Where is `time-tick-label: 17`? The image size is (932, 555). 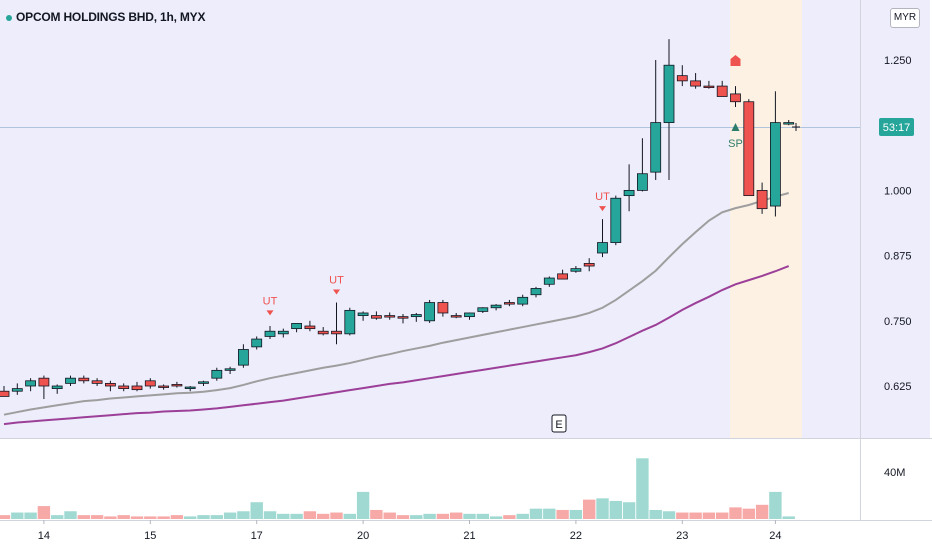 time-tick-label: 17 is located at coordinates (257, 536).